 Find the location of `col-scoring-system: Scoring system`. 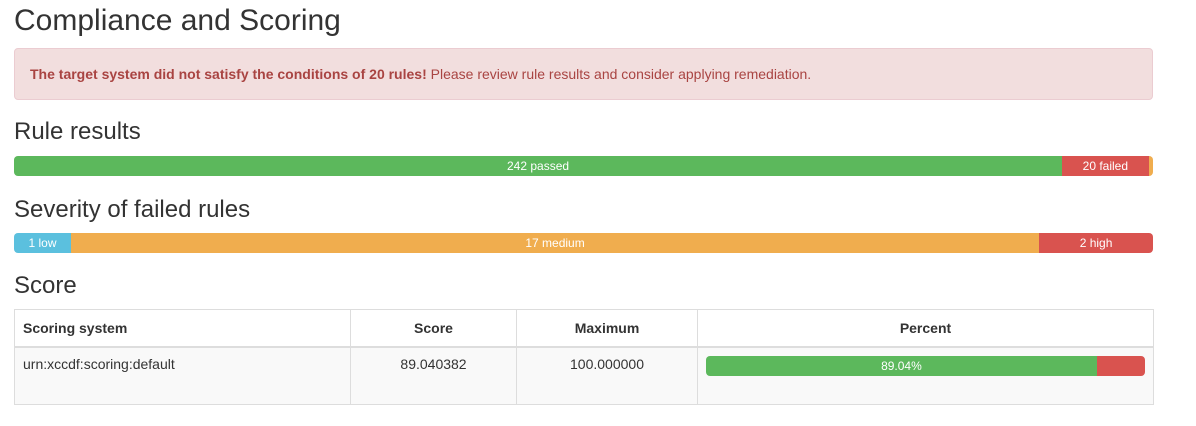

col-scoring-system: Scoring system is located at coordinates (182, 328).